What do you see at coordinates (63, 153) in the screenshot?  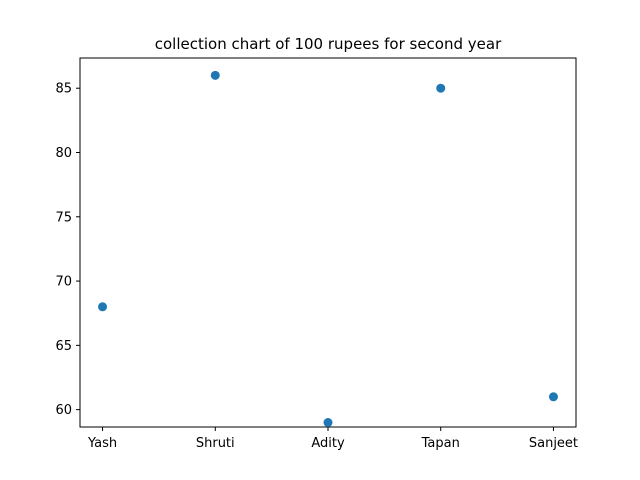 I see `y-tick-label: 80` at bounding box center [63, 153].